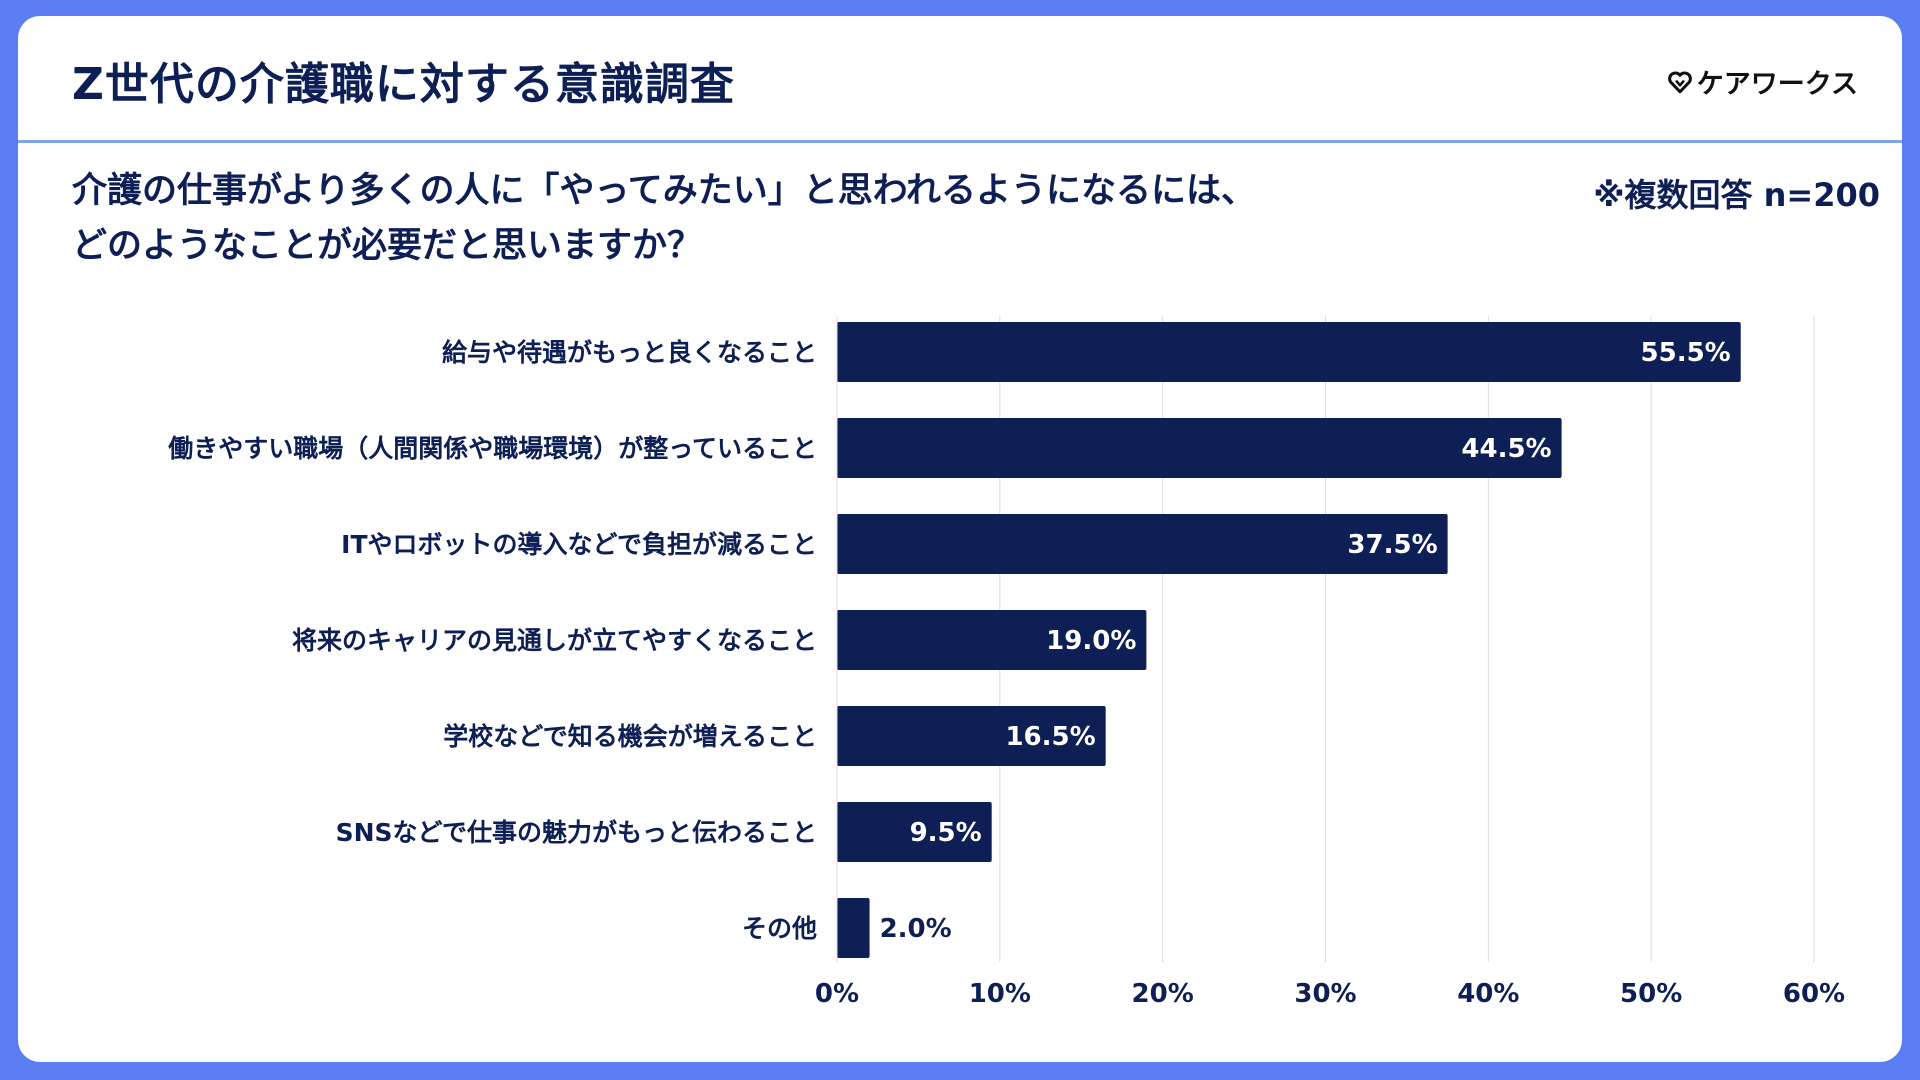 The height and width of the screenshot is (1080, 1920). What do you see at coordinates (1814, 994) in the screenshot?
I see `x-tick-label: 60%` at bounding box center [1814, 994].